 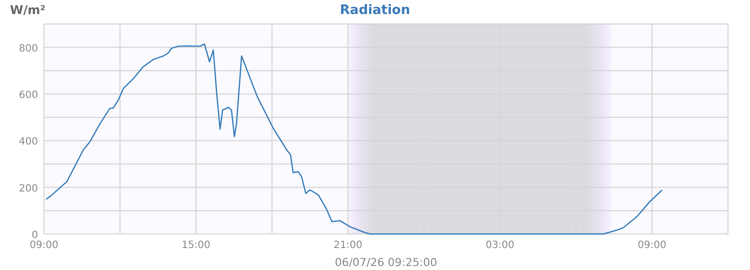 What do you see at coordinates (348, 245) in the screenshot?
I see `x-tick-label: 21:00` at bounding box center [348, 245].